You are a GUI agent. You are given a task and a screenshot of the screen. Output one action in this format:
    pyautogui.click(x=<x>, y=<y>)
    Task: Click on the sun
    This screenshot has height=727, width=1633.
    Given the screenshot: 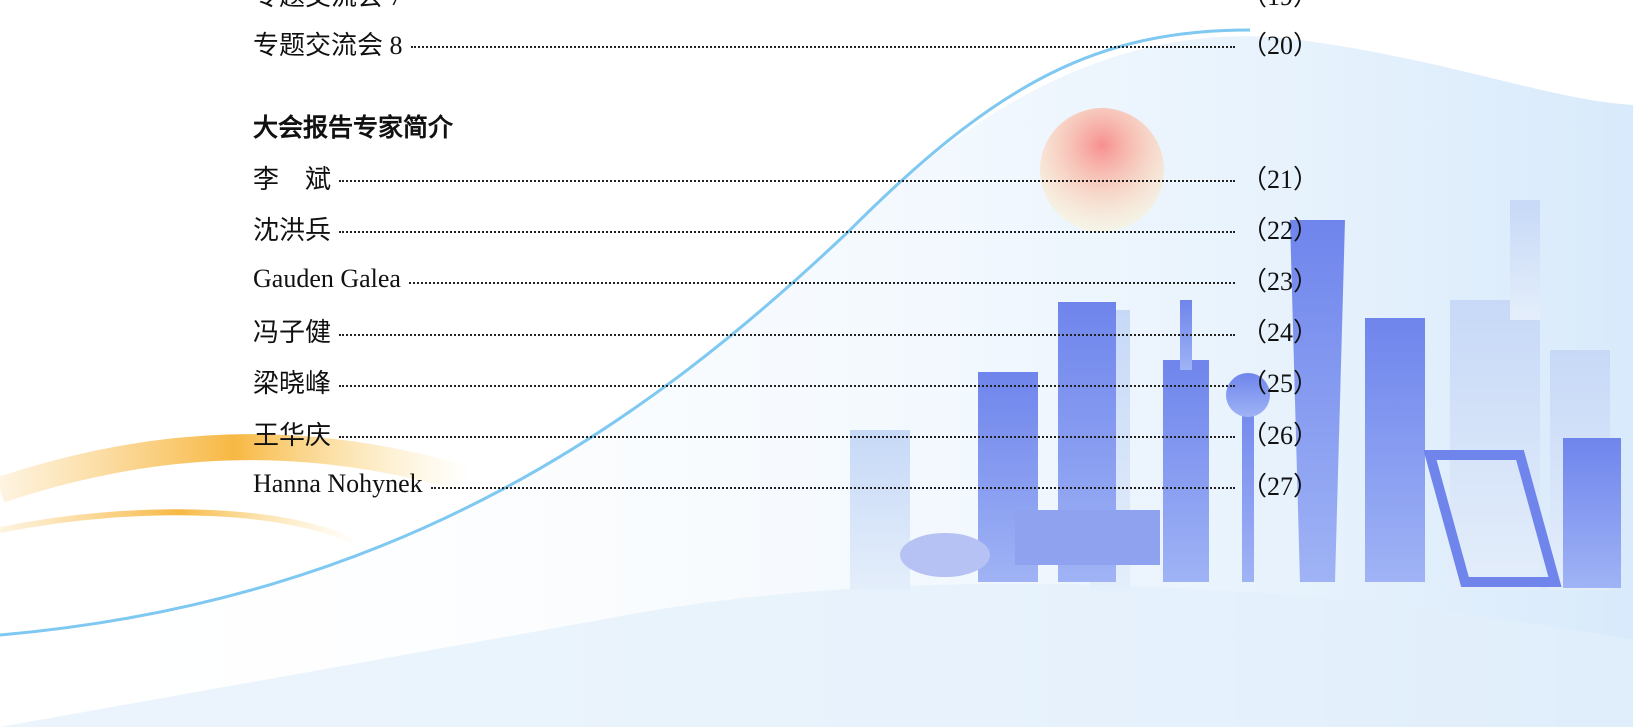 What is the action you would take?
    pyautogui.click(x=1102, y=170)
    